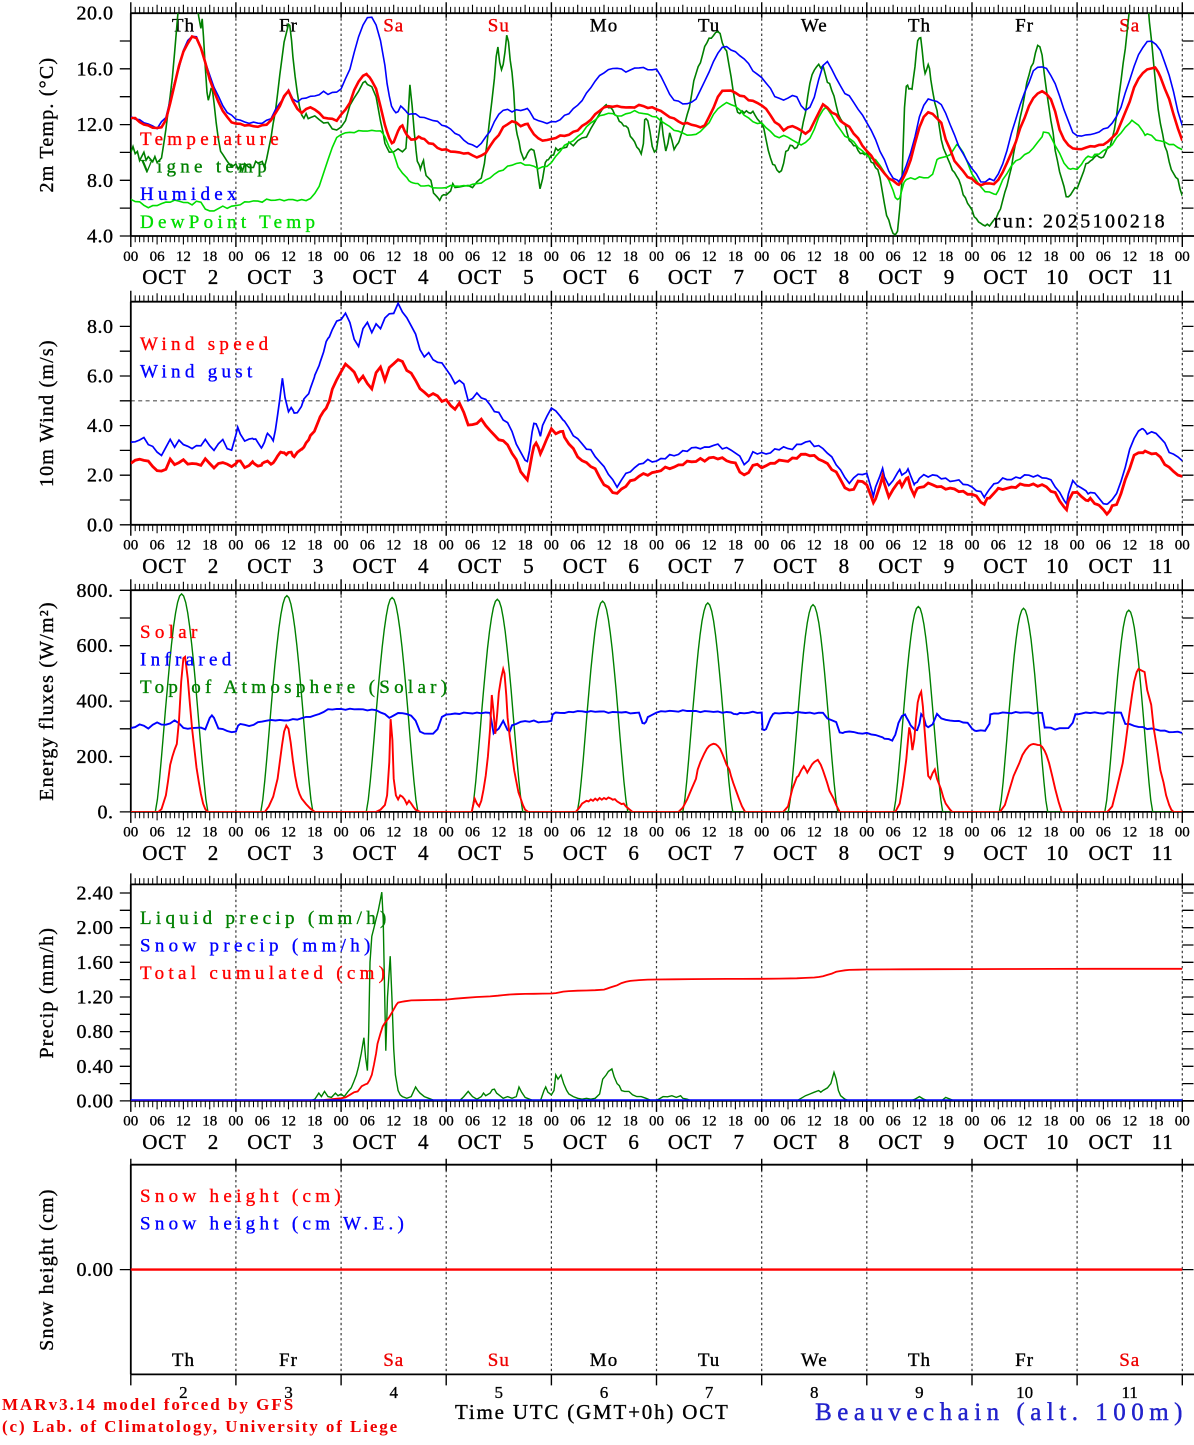  What do you see at coordinates (604, 26) in the screenshot?
I see `svg-text: Mo` at bounding box center [604, 26].